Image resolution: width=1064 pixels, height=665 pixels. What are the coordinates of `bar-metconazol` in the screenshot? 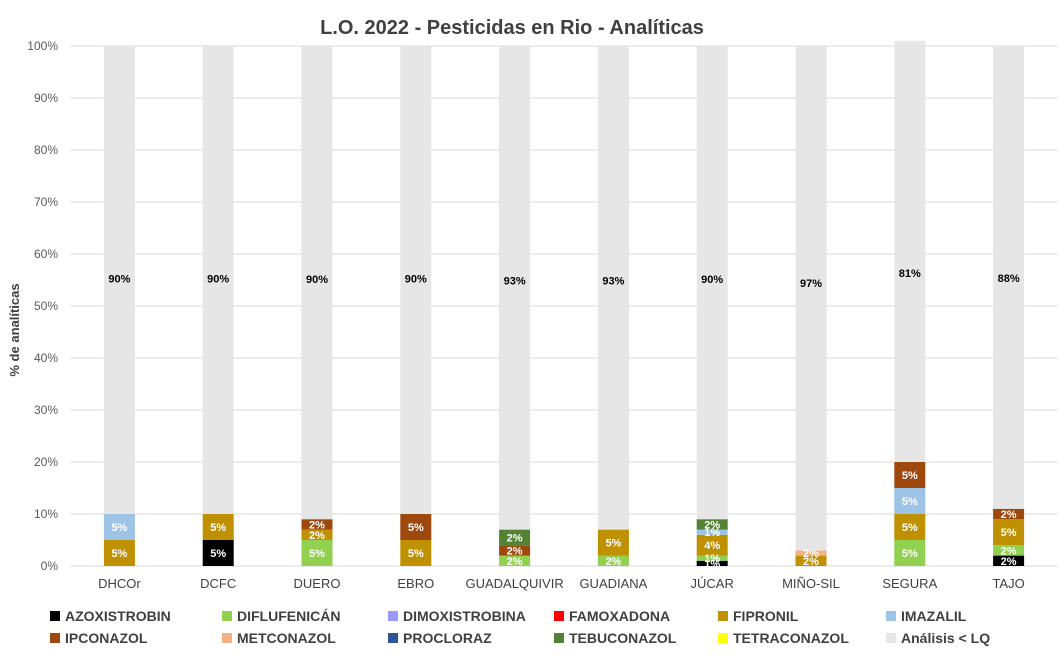 It's located at (811, 553).